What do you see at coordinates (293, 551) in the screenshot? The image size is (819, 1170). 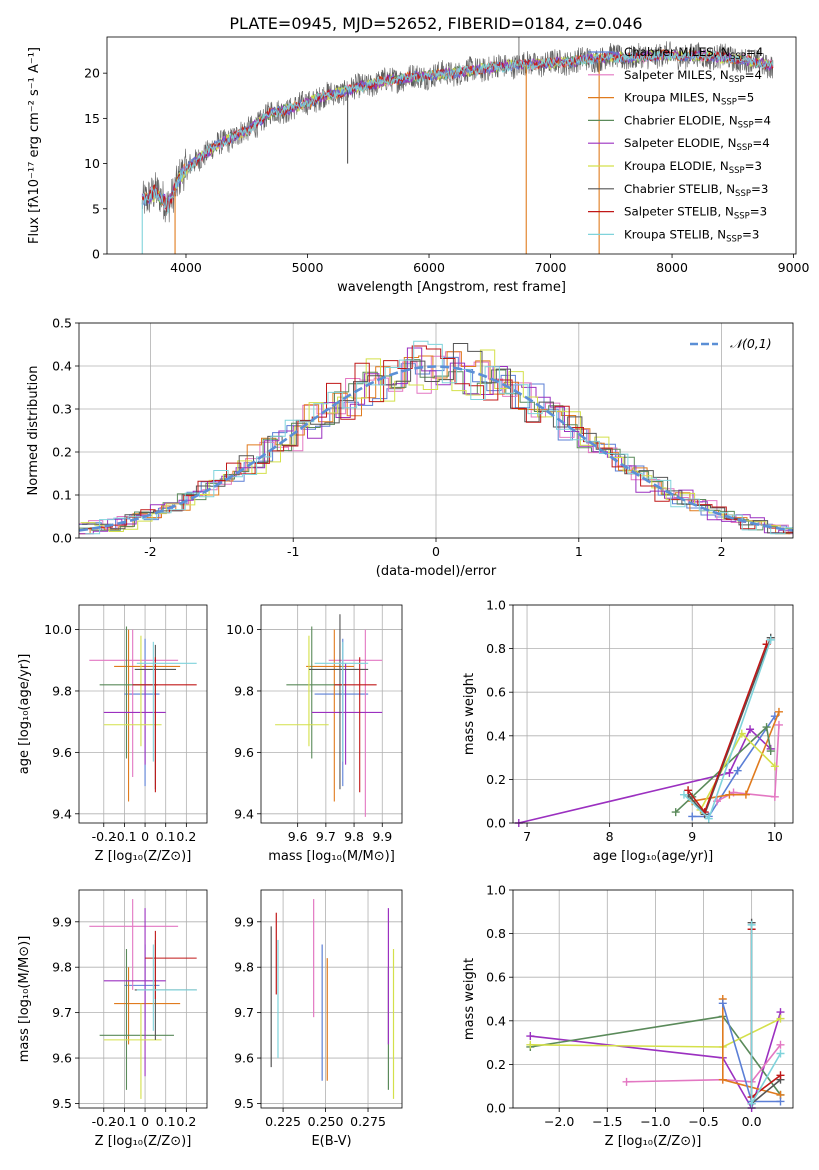 I see `x-tick-label: -1` at bounding box center [293, 551].